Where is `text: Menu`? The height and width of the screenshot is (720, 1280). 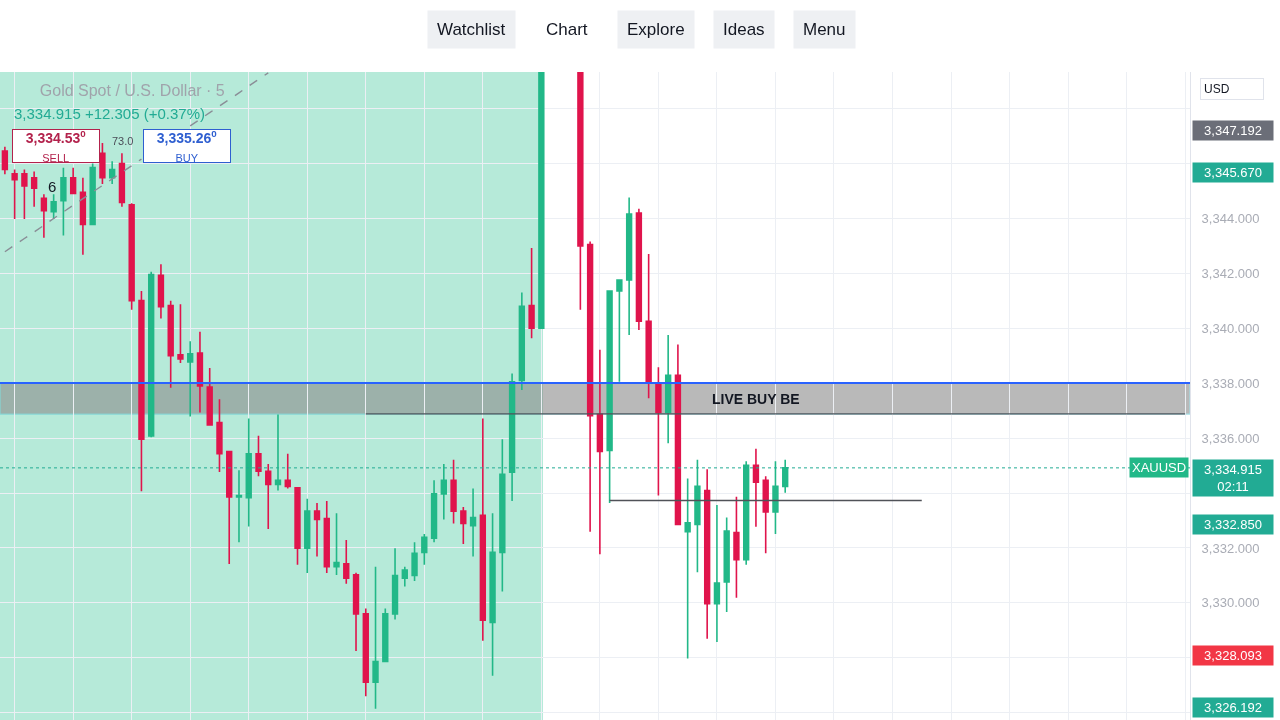
text: Menu is located at coordinates (824, 29).